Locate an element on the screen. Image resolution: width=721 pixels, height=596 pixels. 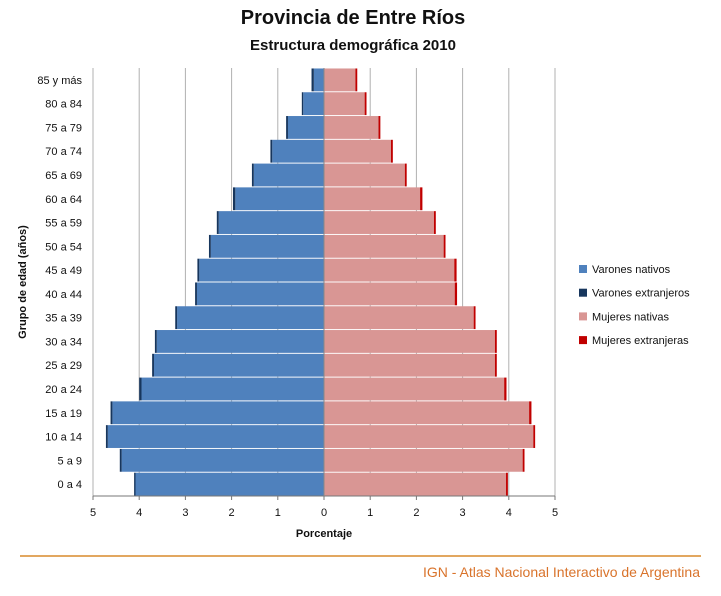
y-tick-label: 40 a 44 is located at coordinates (63, 295).